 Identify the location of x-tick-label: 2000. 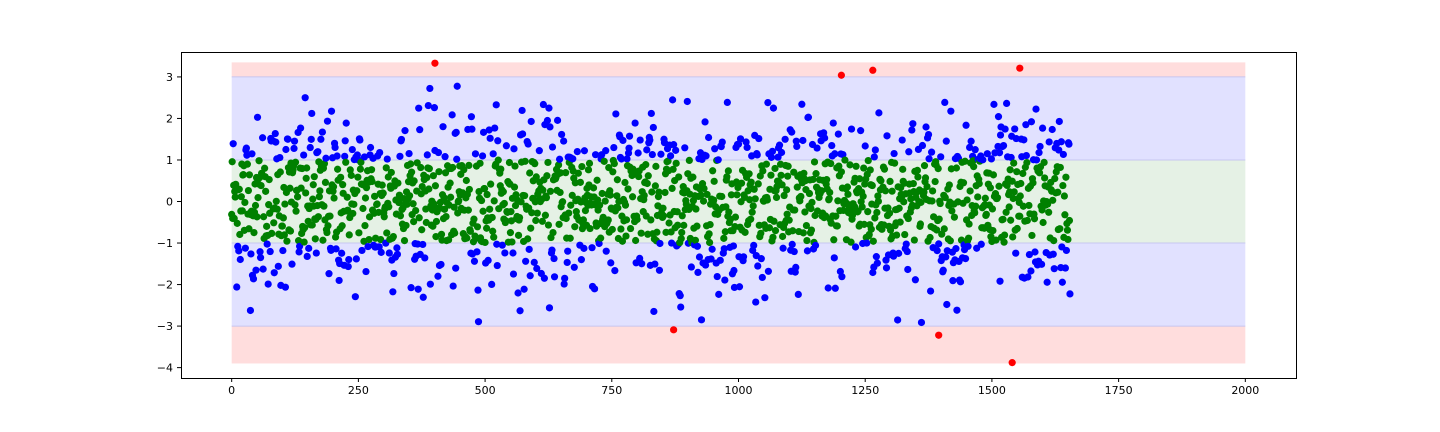
(1245, 390).